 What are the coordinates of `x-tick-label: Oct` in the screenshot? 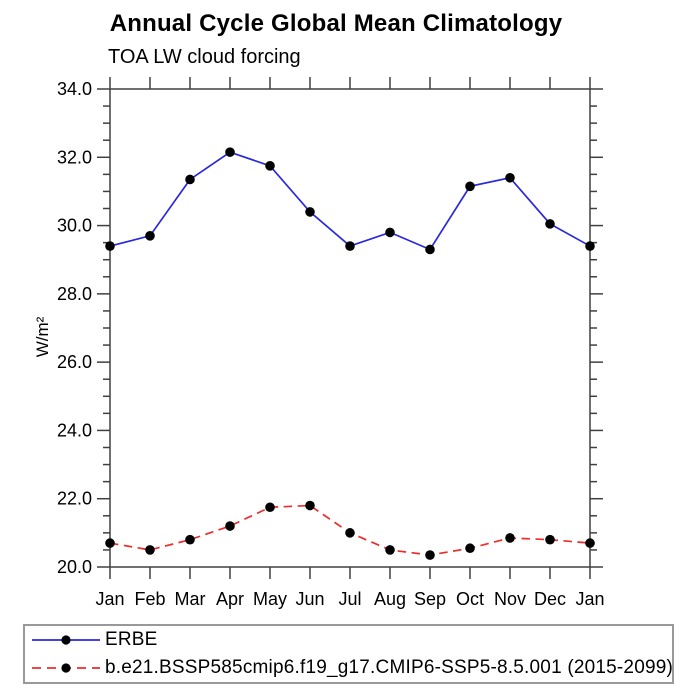 It's located at (470, 599).